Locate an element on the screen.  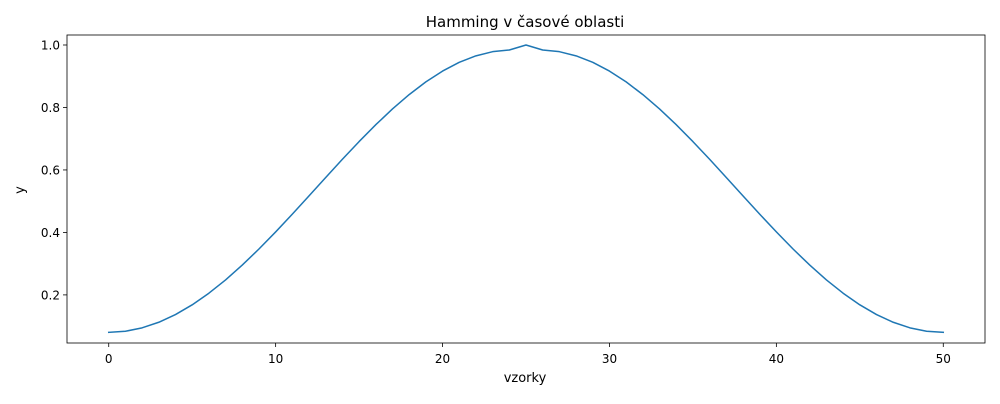
y-tick-label: 0.6 is located at coordinates (50, 170).